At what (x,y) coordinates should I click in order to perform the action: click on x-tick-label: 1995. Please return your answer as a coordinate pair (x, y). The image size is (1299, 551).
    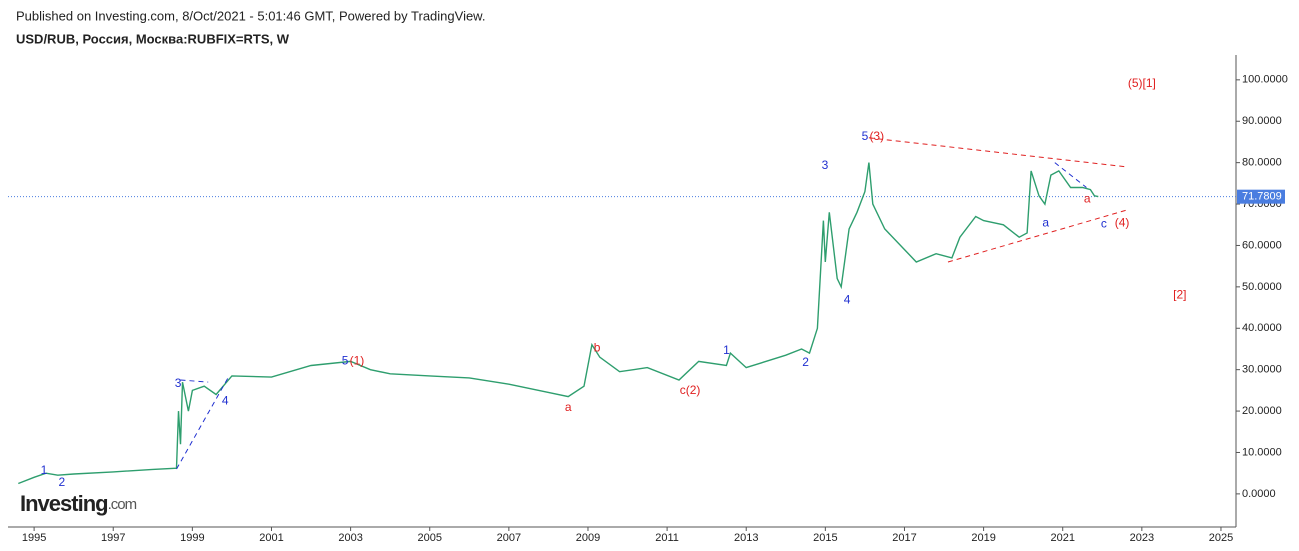
    Looking at the image, I should click on (34, 538).